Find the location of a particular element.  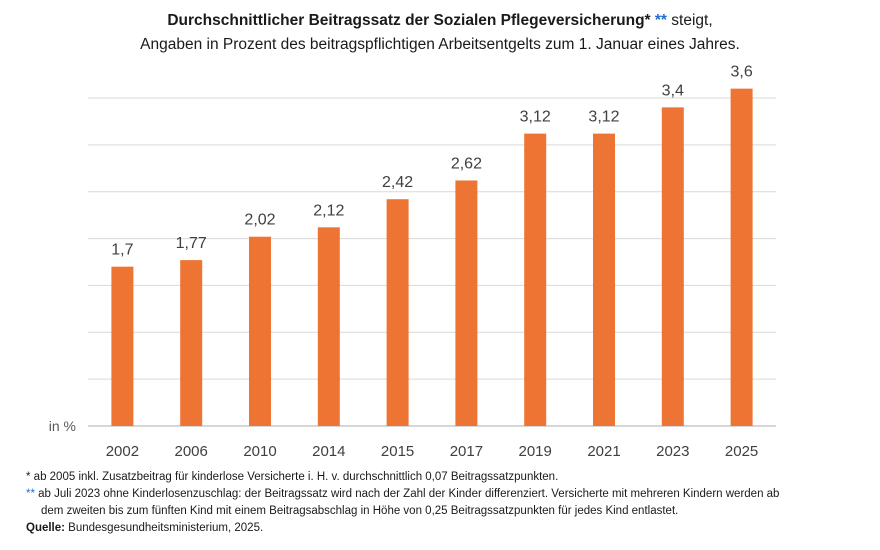

bar-2010 is located at coordinates (260, 331).